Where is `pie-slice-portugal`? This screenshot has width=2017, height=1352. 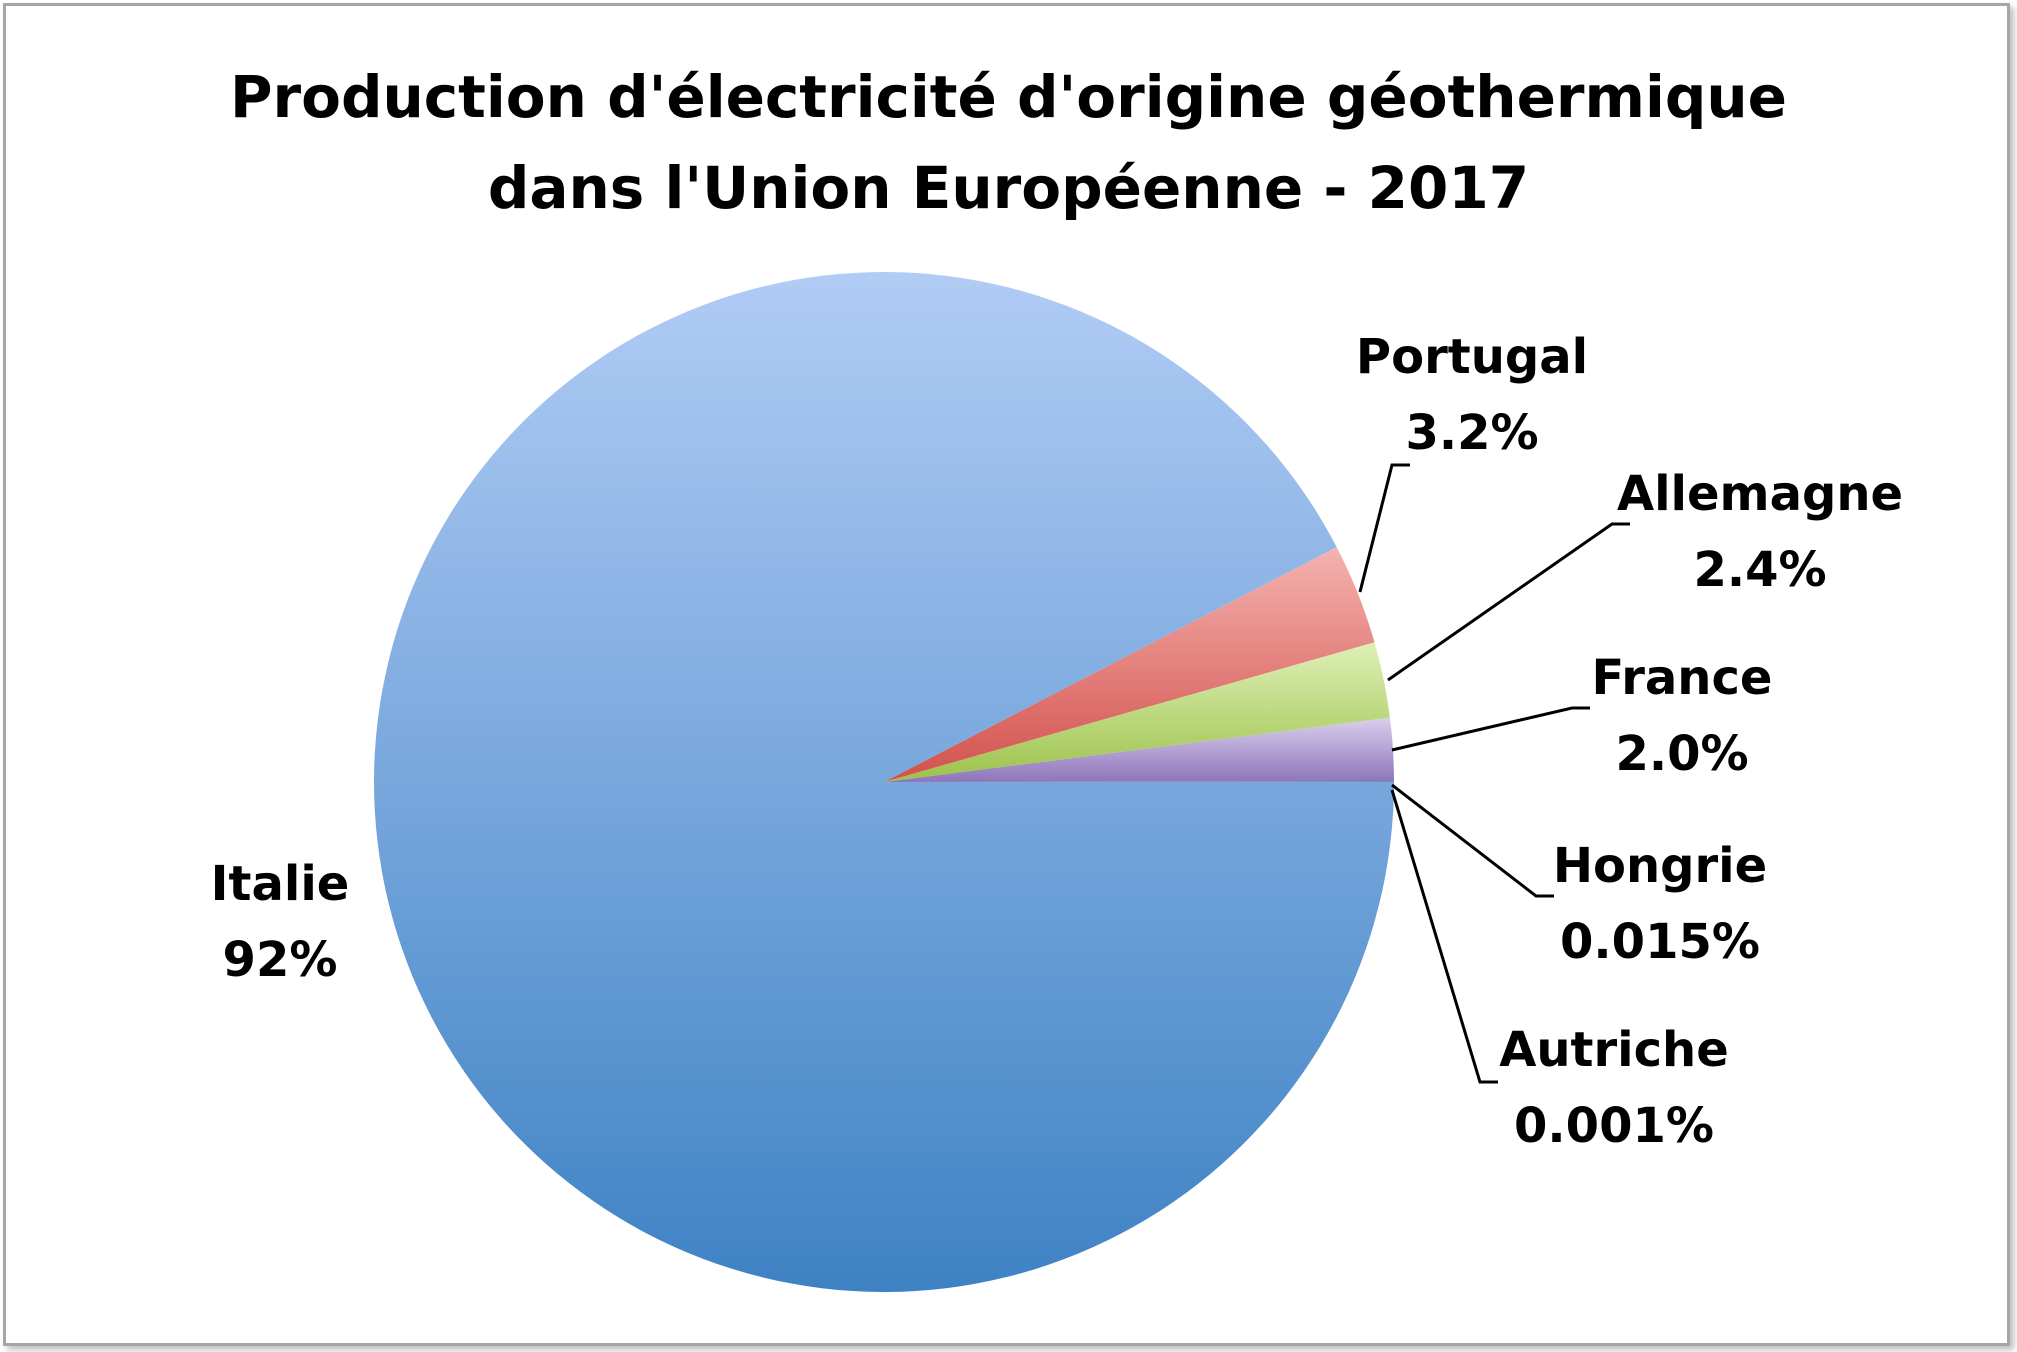 pie-slice-portugal is located at coordinates (1129, 664).